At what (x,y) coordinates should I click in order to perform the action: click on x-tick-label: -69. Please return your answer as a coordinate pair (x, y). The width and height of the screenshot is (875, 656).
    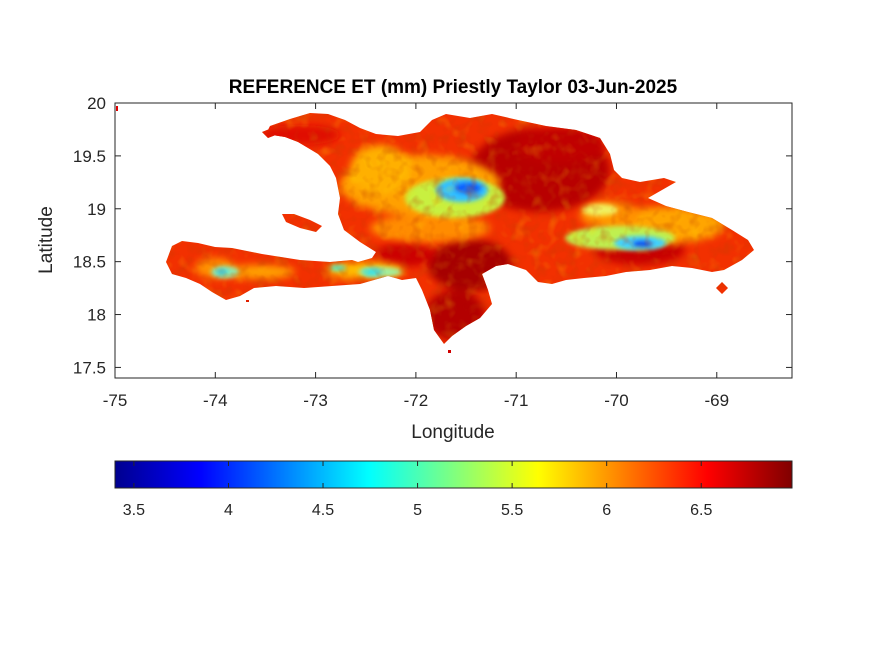
    Looking at the image, I should click on (716, 400).